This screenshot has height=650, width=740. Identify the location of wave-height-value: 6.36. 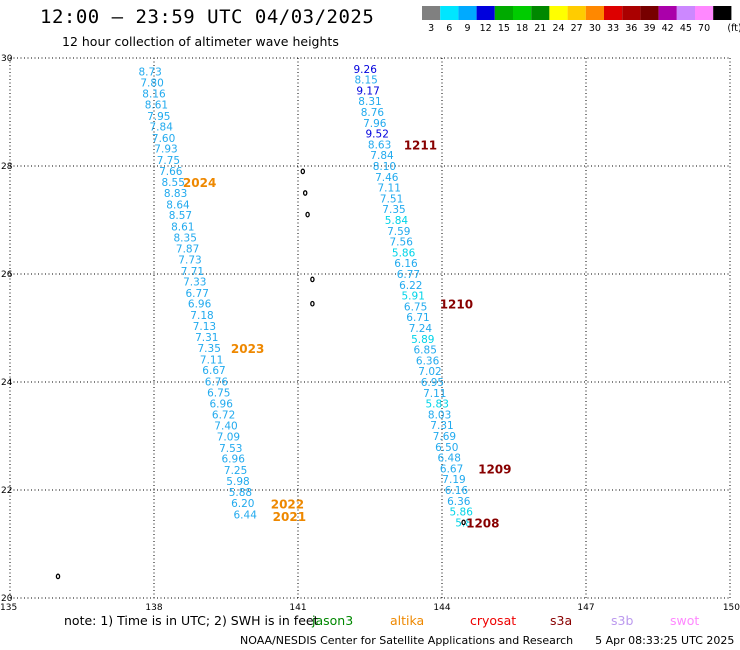
(459, 502).